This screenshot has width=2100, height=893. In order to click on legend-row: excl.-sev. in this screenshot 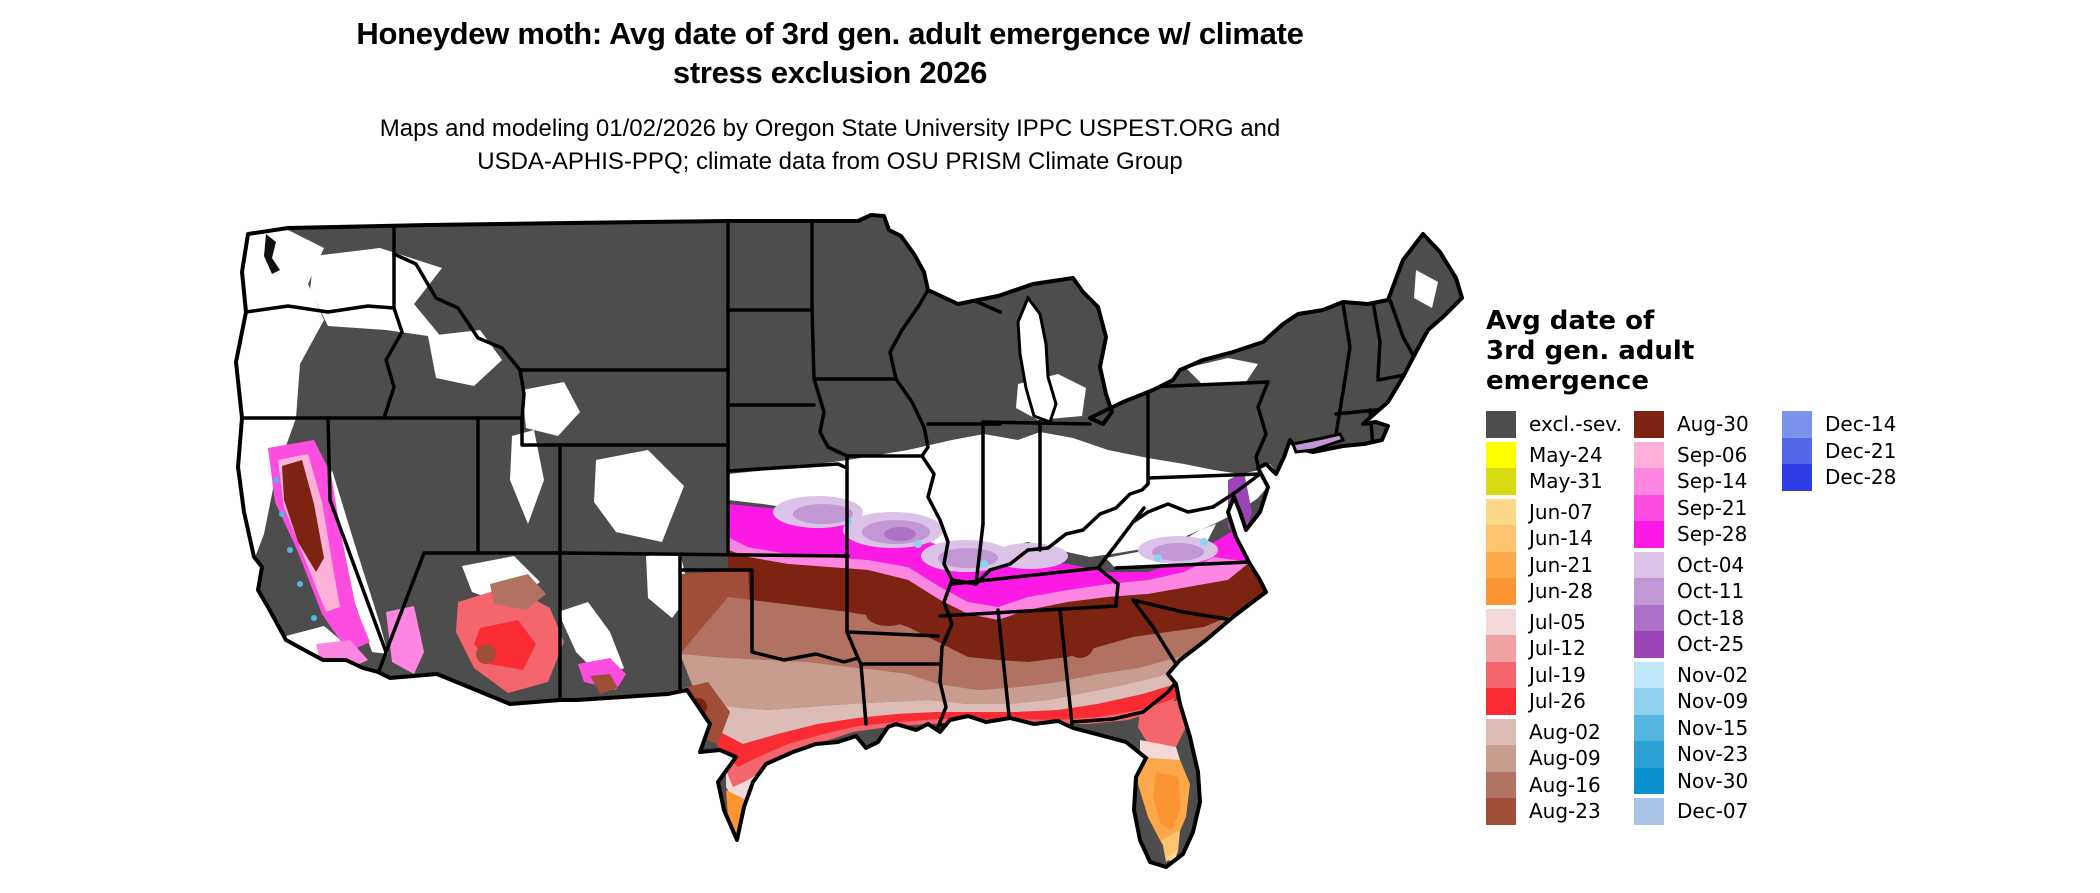, I will do `click(1560, 424)`.